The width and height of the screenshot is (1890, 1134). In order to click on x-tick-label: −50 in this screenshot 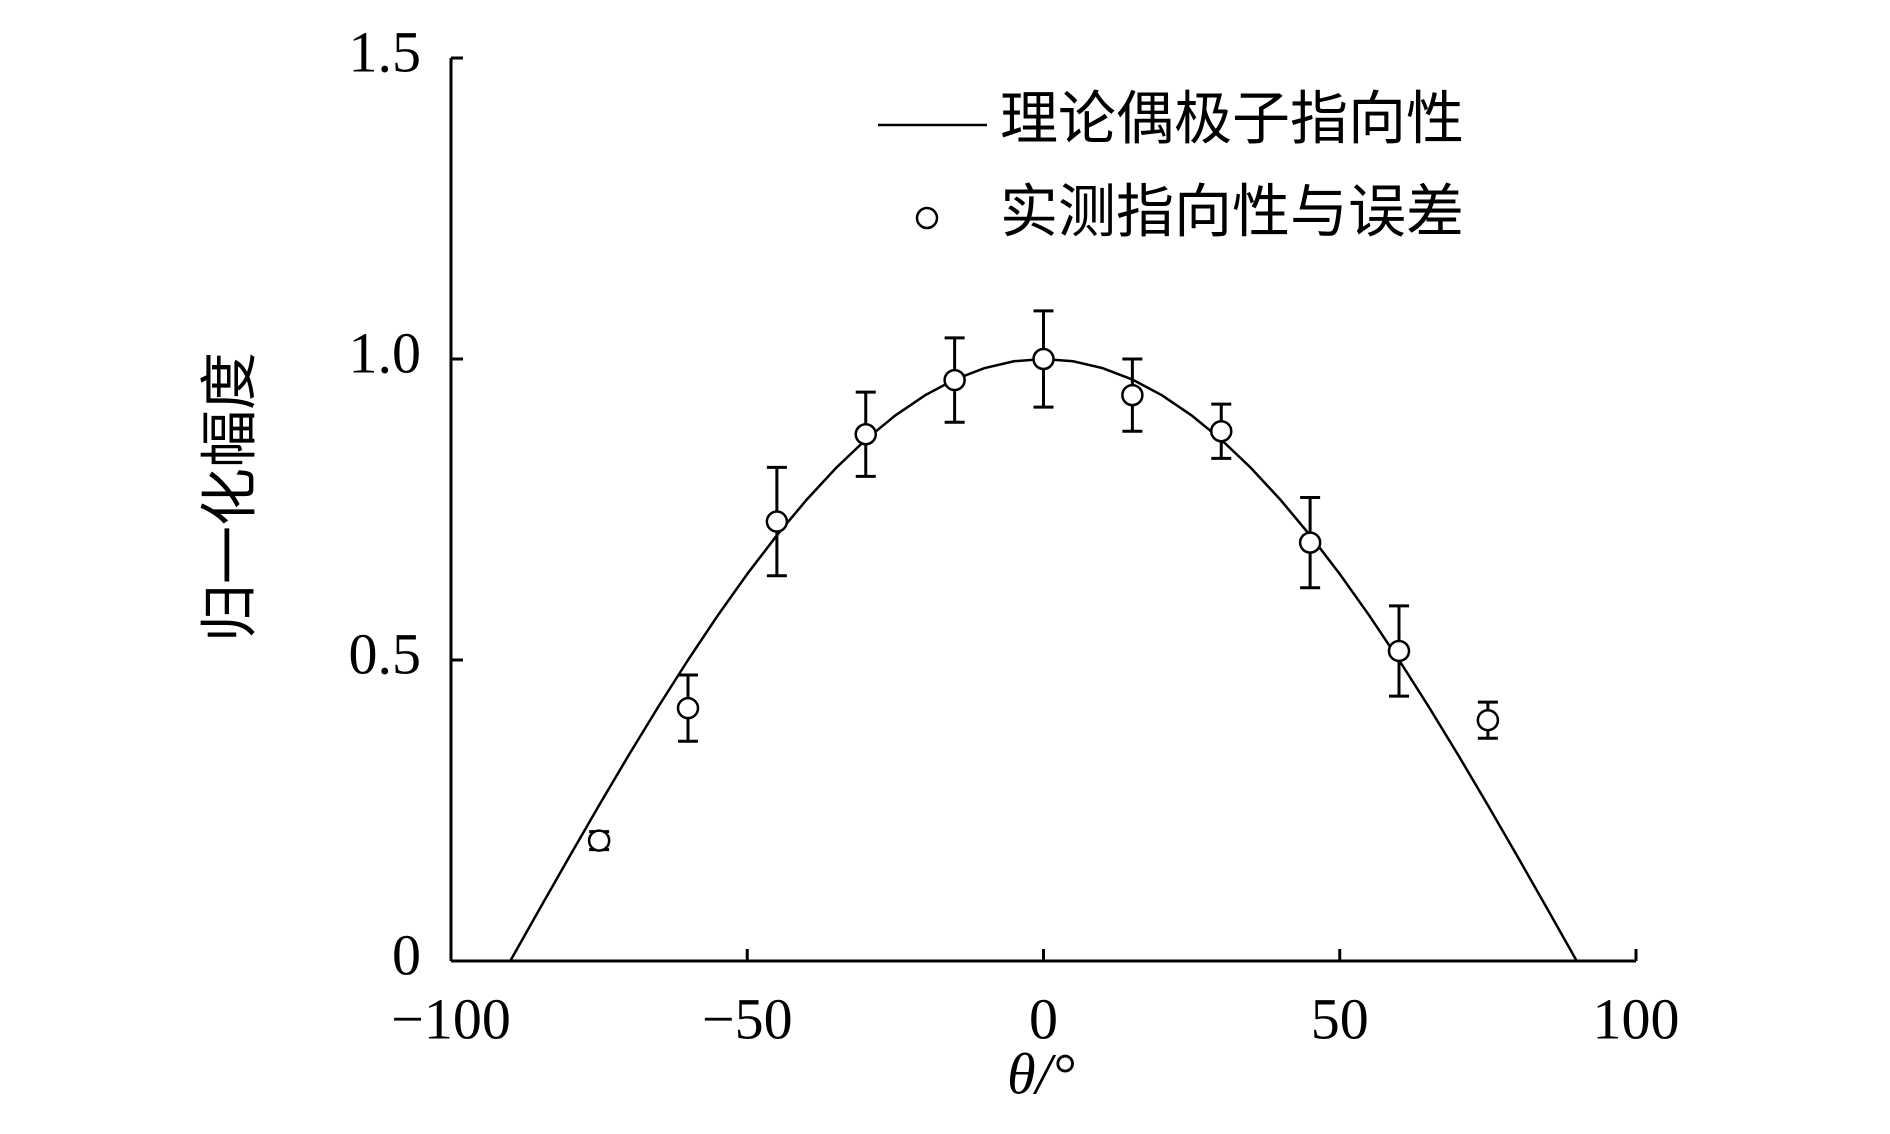, I will do `click(747, 1018)`.